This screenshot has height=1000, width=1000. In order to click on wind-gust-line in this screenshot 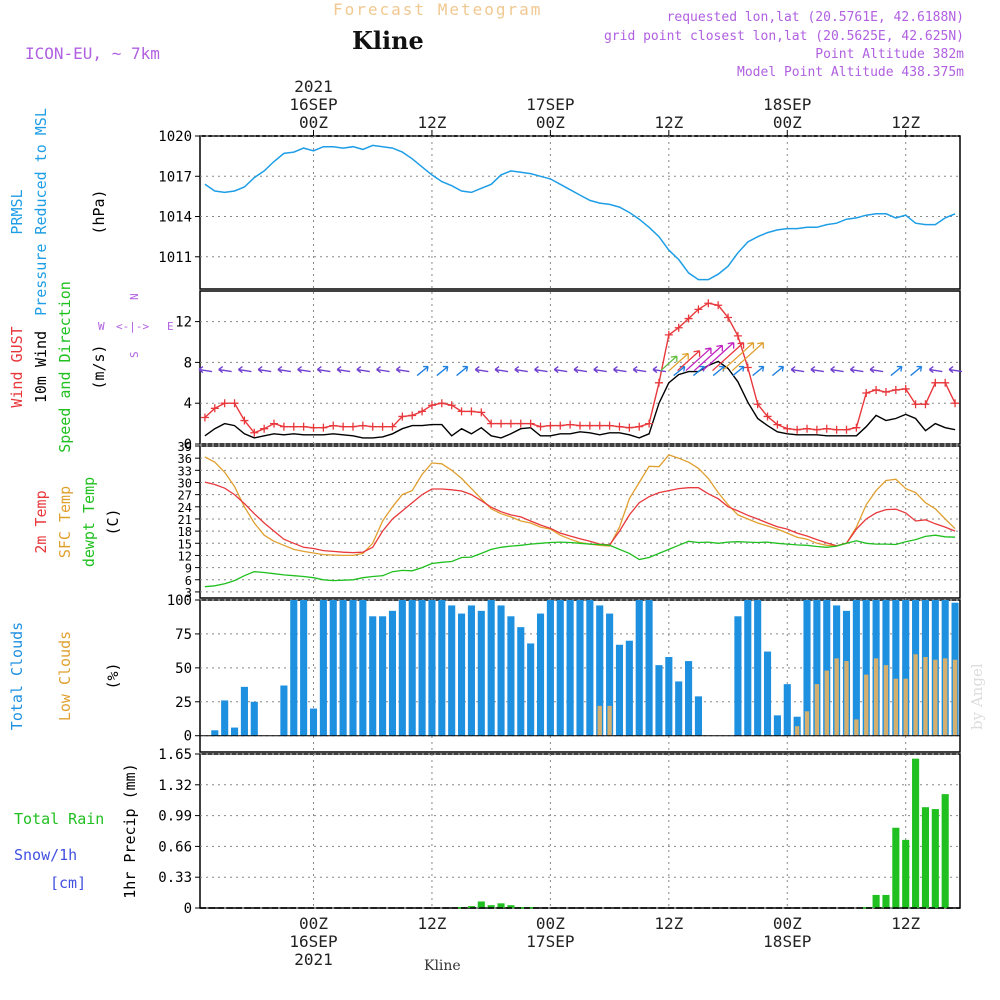, I will do `click(580, 368)`.